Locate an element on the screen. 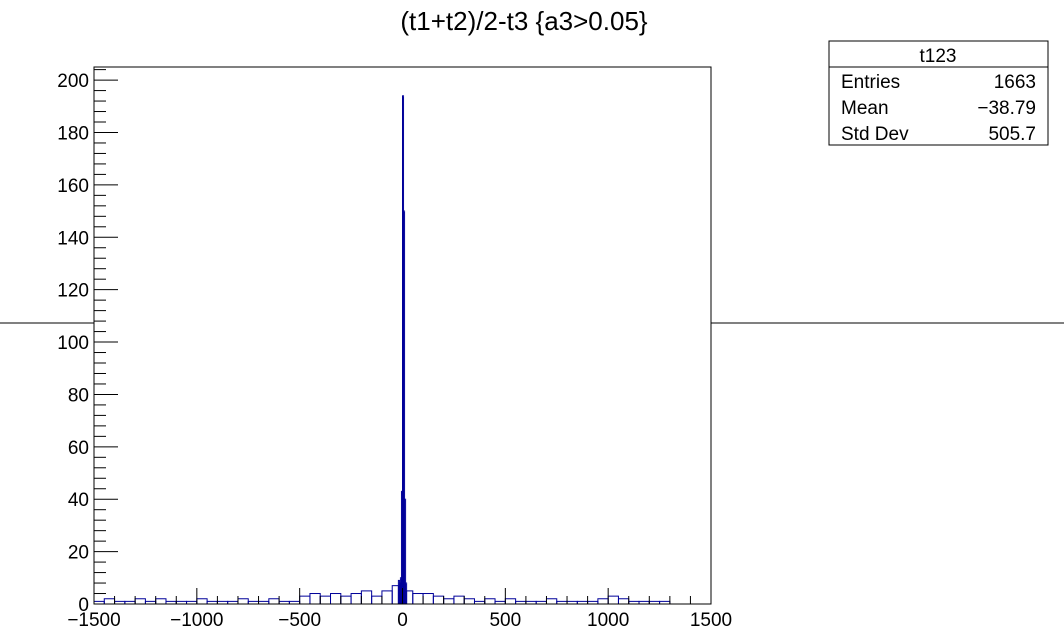 Image resolution: width=1064 pixels, height=631 pixels. x-tick-label: −1000 is located at coordinates (196, 620).